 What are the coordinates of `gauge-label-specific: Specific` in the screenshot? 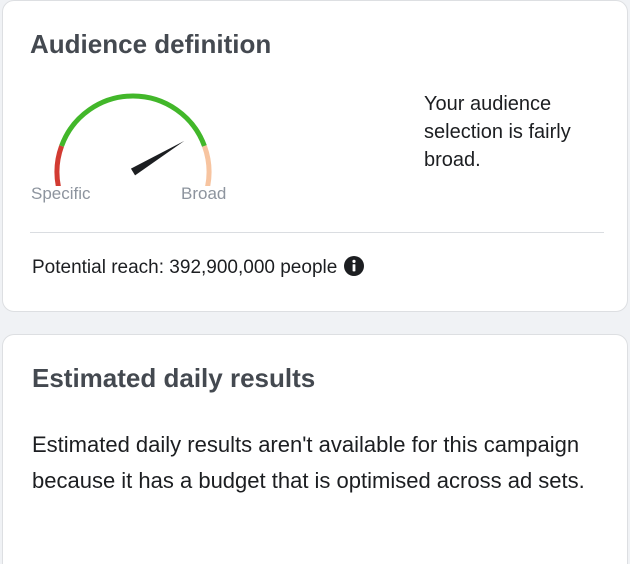 It's located at (61, 193).